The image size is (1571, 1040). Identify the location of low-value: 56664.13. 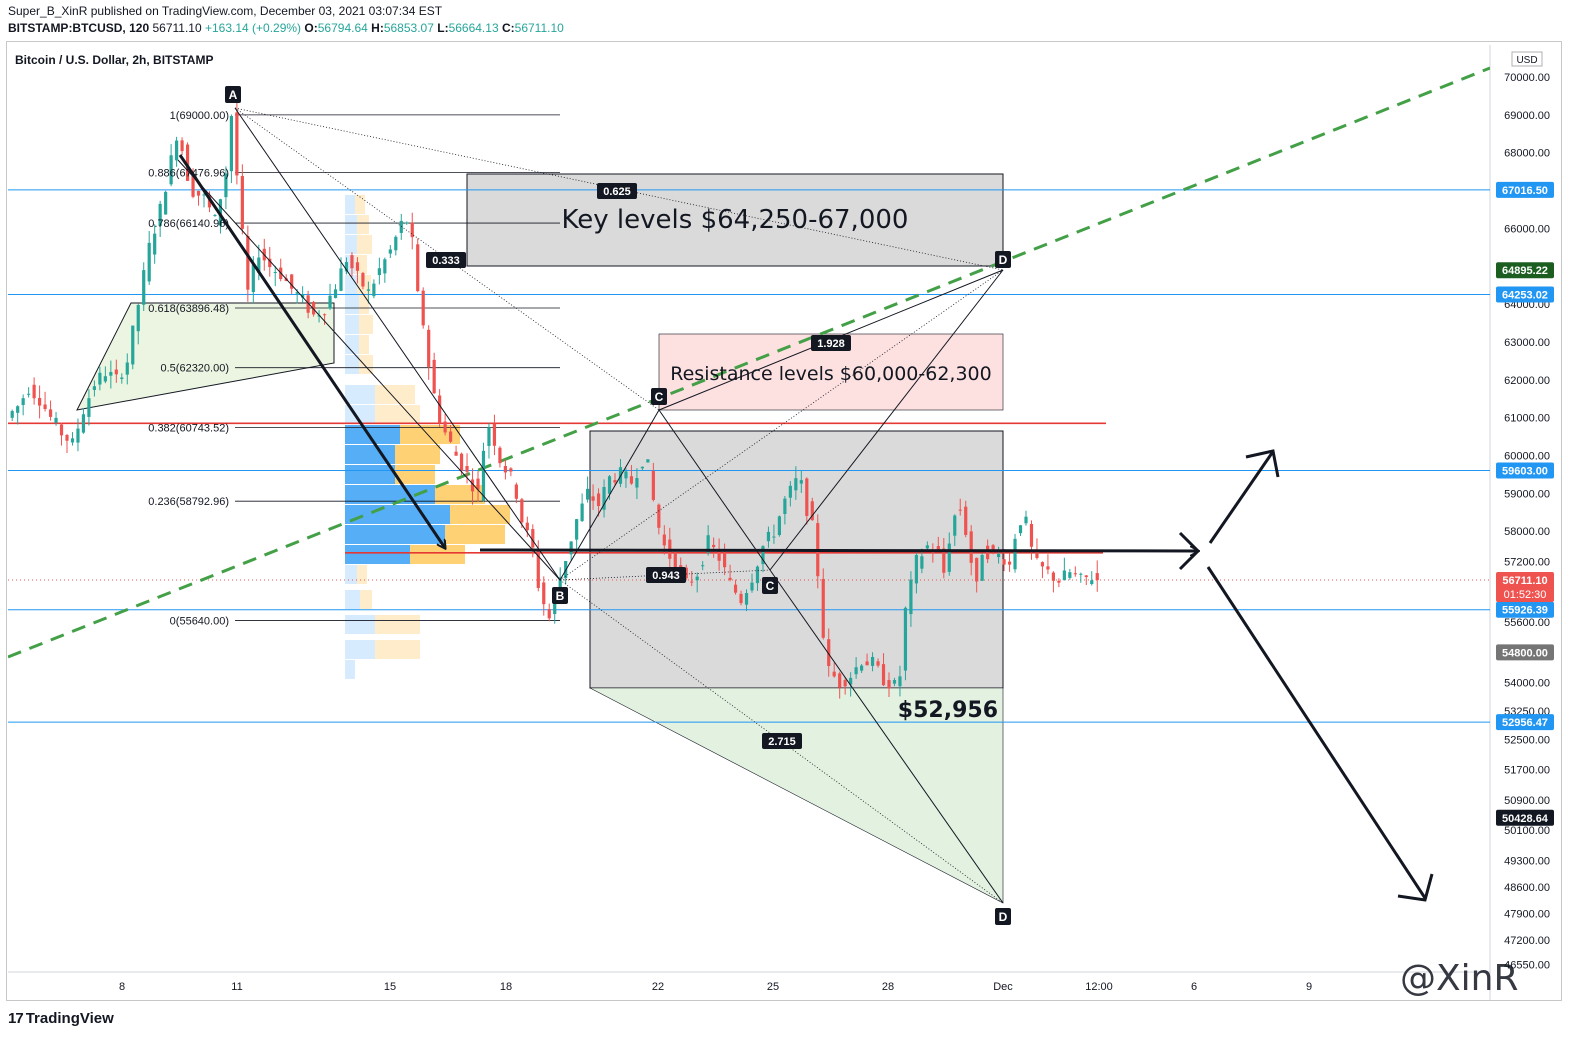
(473, 28).